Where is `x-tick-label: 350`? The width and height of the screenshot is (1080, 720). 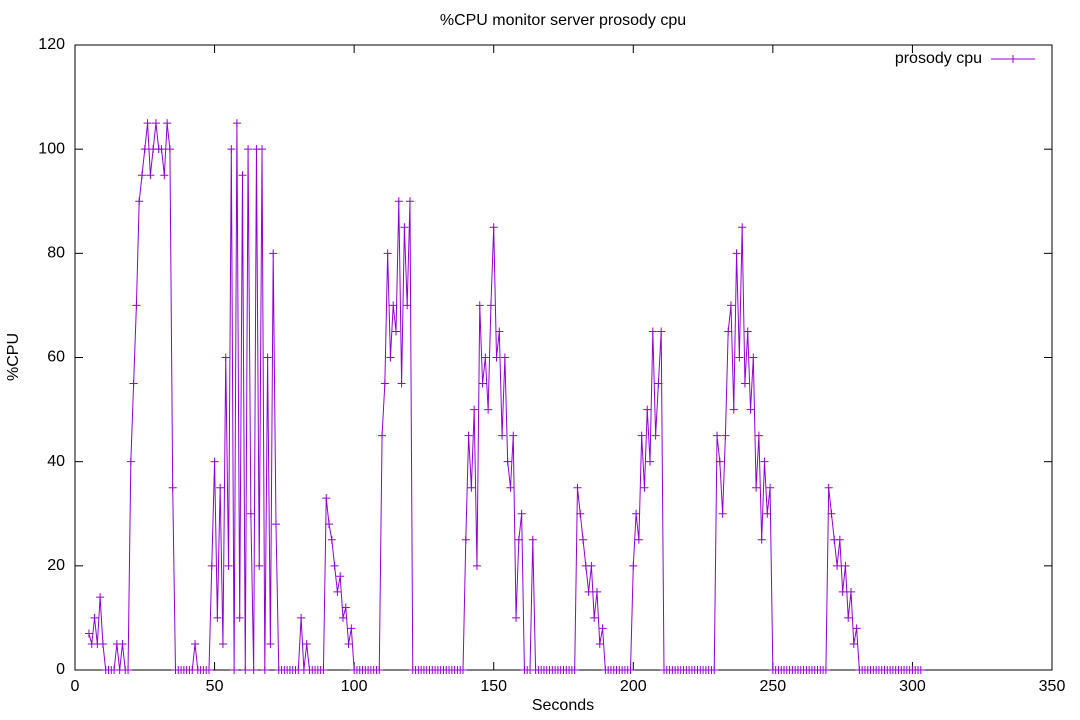 x-tick-label: 350 is located at coordinates (1052, 686).